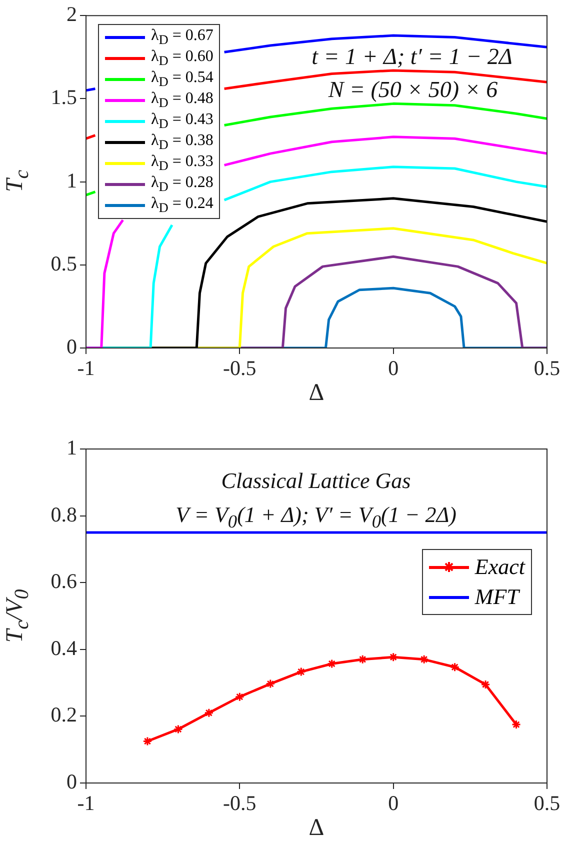  What do you see at coordinates (182, 37) in the screenshot?
I see `legend-label: λ$_{D}$ = 0.67` at bounding box center [182, 37].